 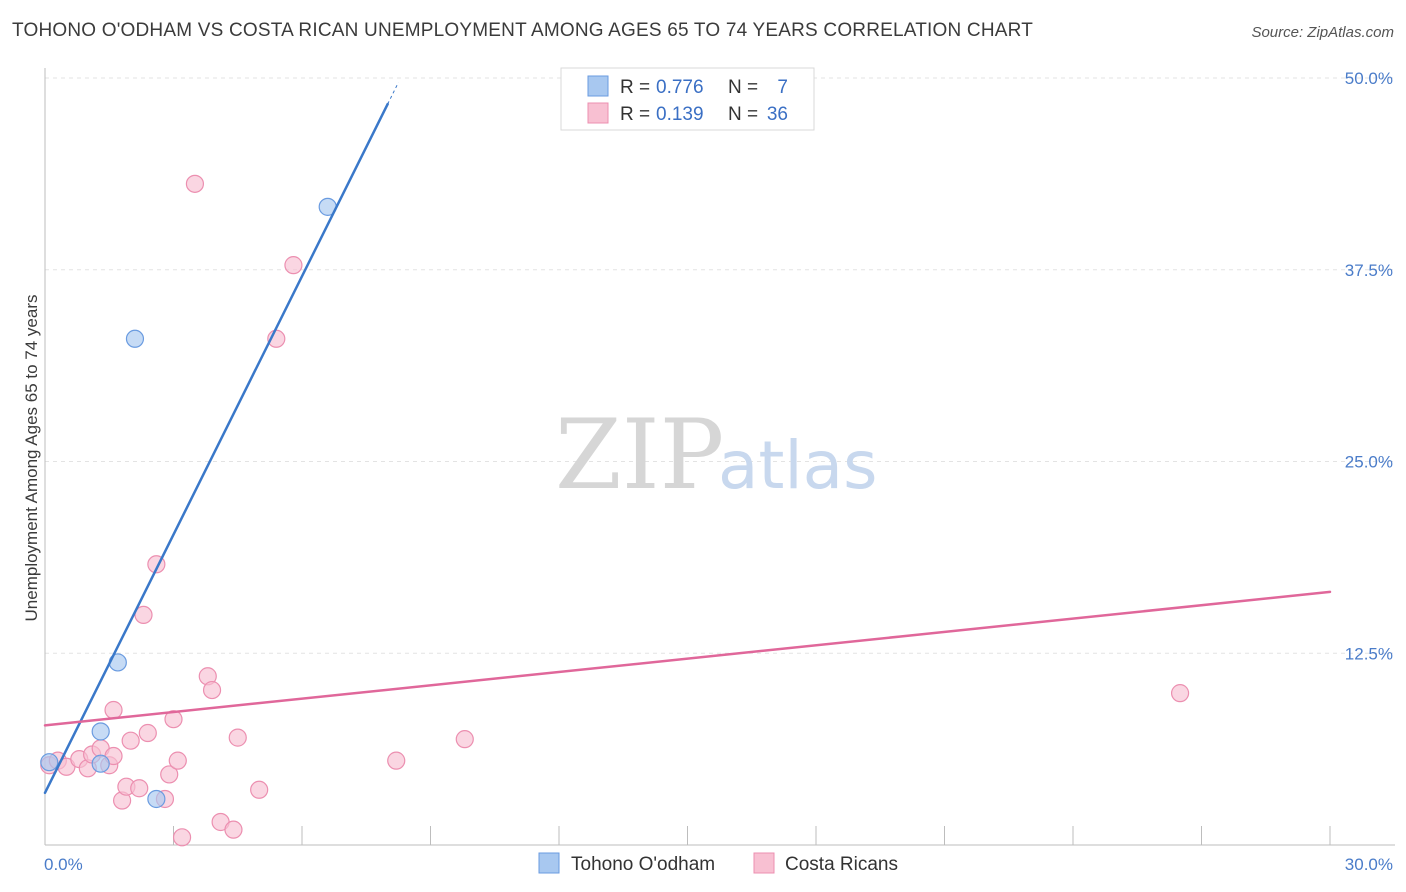 What do you see at coordinates (31, 458) in the screenshot?
I see `y-axis-label: Unemployment Among Ages 65 to 74 years` at bounding box center [31, 458].